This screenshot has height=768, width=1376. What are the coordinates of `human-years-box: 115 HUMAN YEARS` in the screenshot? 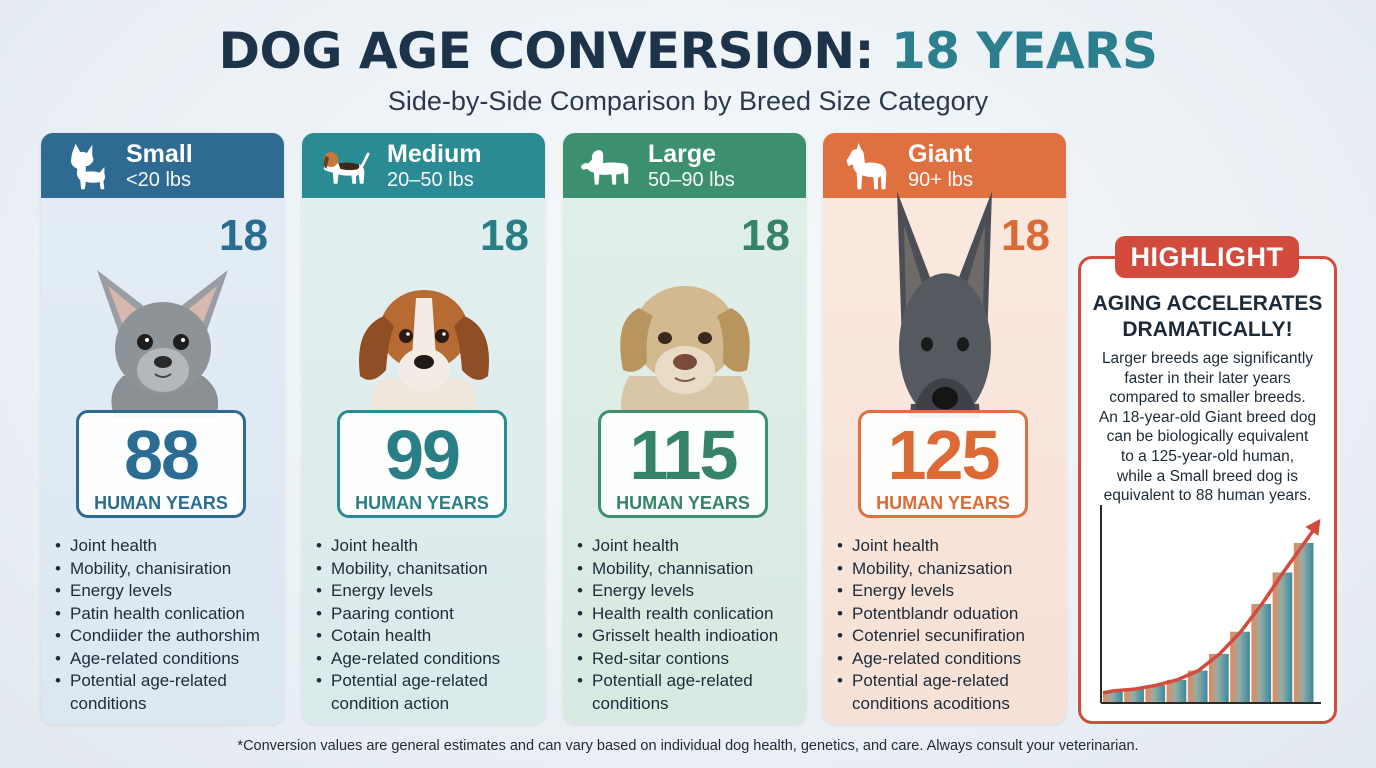 It's located at (683, 464).